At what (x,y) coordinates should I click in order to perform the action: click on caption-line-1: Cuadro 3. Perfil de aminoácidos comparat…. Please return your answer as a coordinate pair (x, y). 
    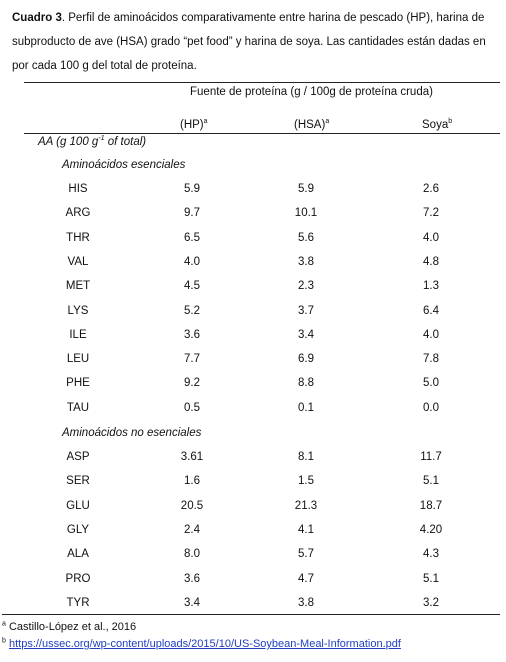
    Looking at the image, I should click on (248, 18).